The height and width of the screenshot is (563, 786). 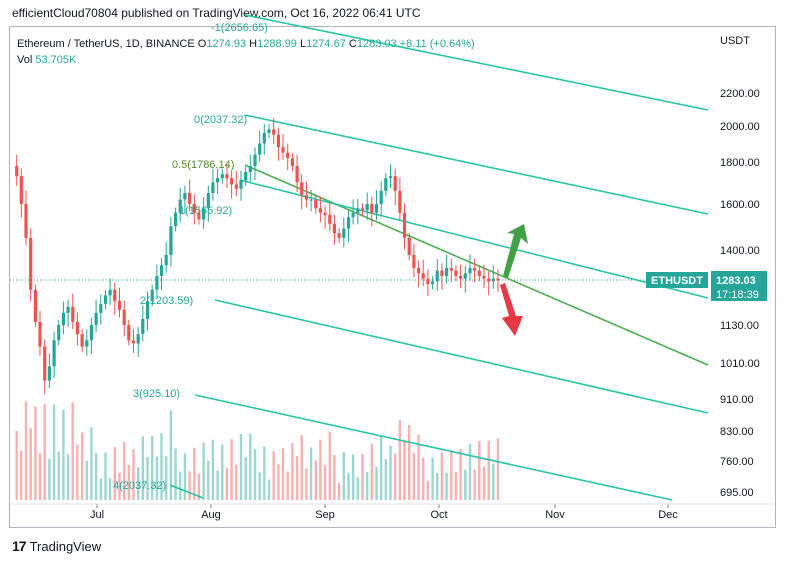 I want to click on symbol-title: Ethereum / TetherUS, 1D, BINANCE, so click(x=106, y=44).